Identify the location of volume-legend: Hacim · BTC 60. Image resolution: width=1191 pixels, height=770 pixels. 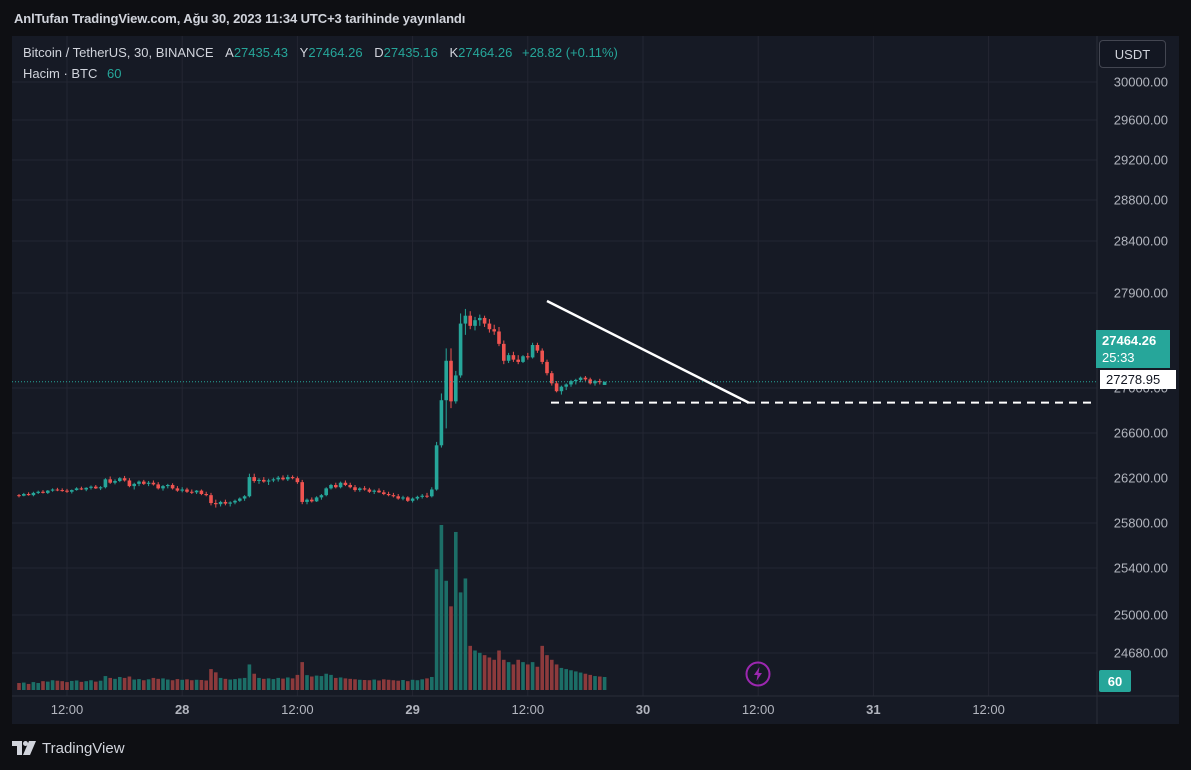
(72, 73).